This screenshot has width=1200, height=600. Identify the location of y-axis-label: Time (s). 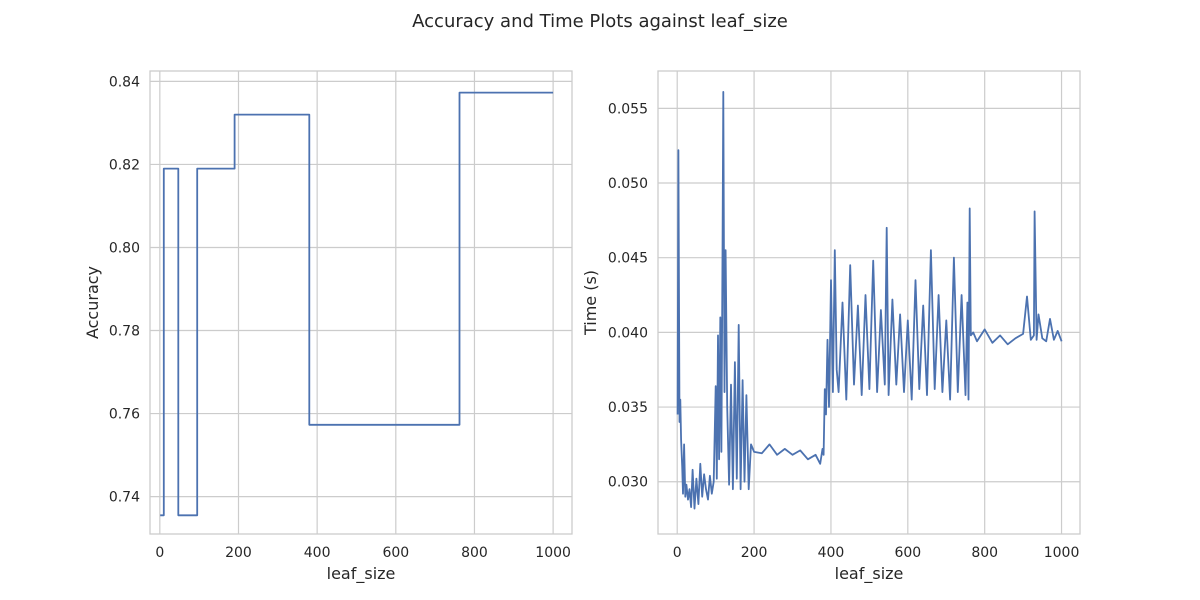
(590, 303).